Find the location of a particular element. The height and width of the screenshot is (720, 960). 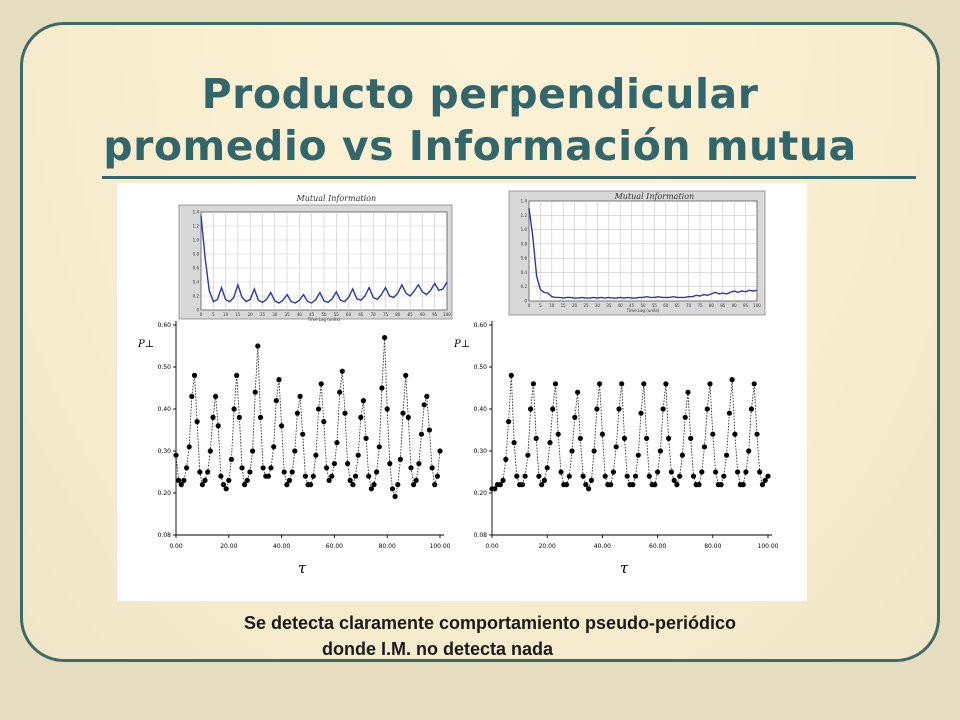

mi-x-tick-label: 65 is located at coordinates (678, 305).